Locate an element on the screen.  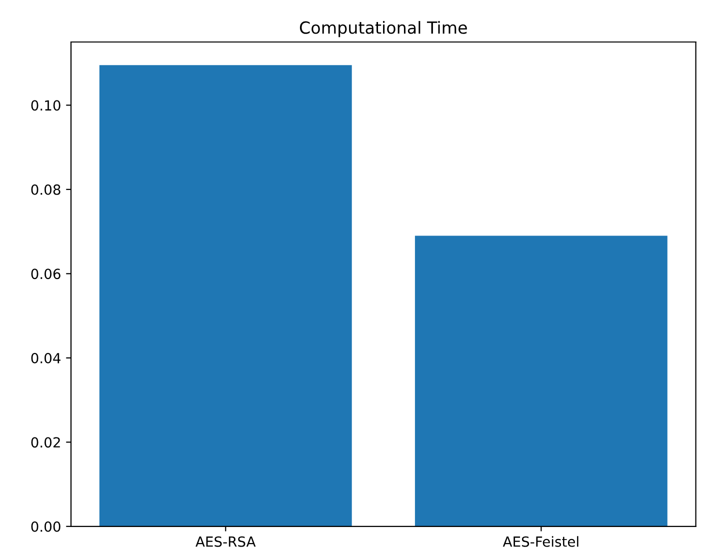
chart-title: Computational Time is located at coordinates (383, 29).